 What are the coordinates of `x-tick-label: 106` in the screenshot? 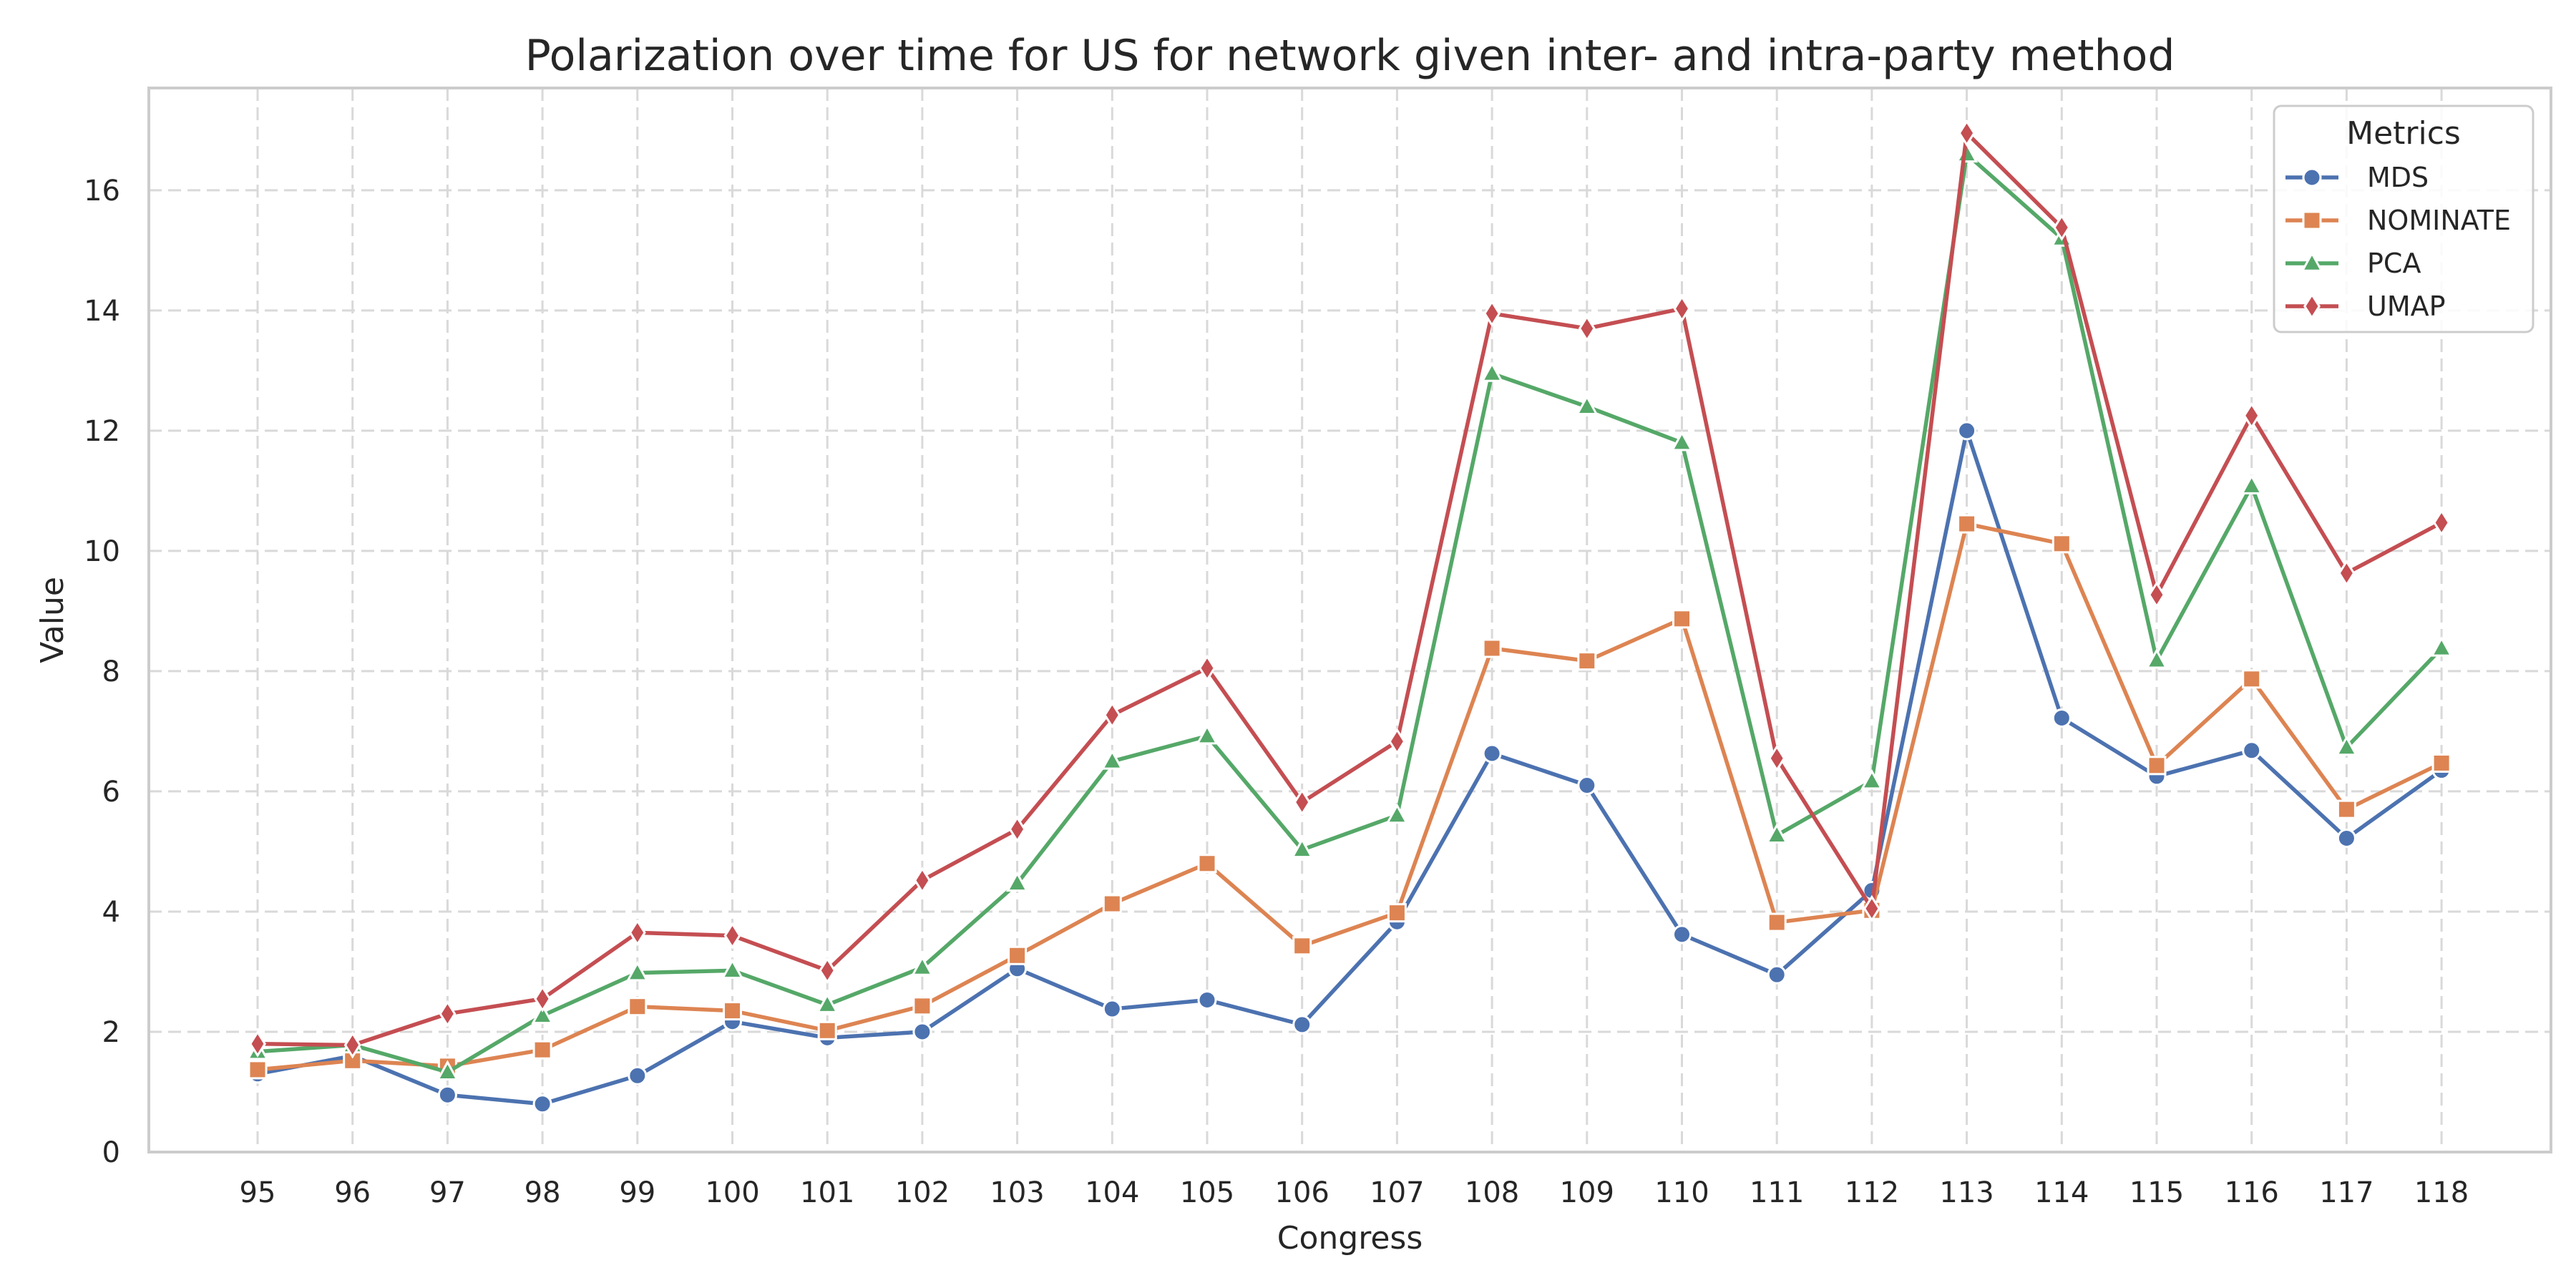 It's located at (1302, 1192).